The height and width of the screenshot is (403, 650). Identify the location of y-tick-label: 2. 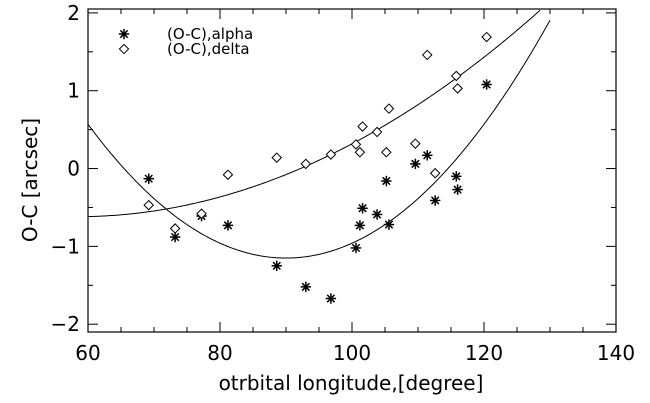
(73, 13).